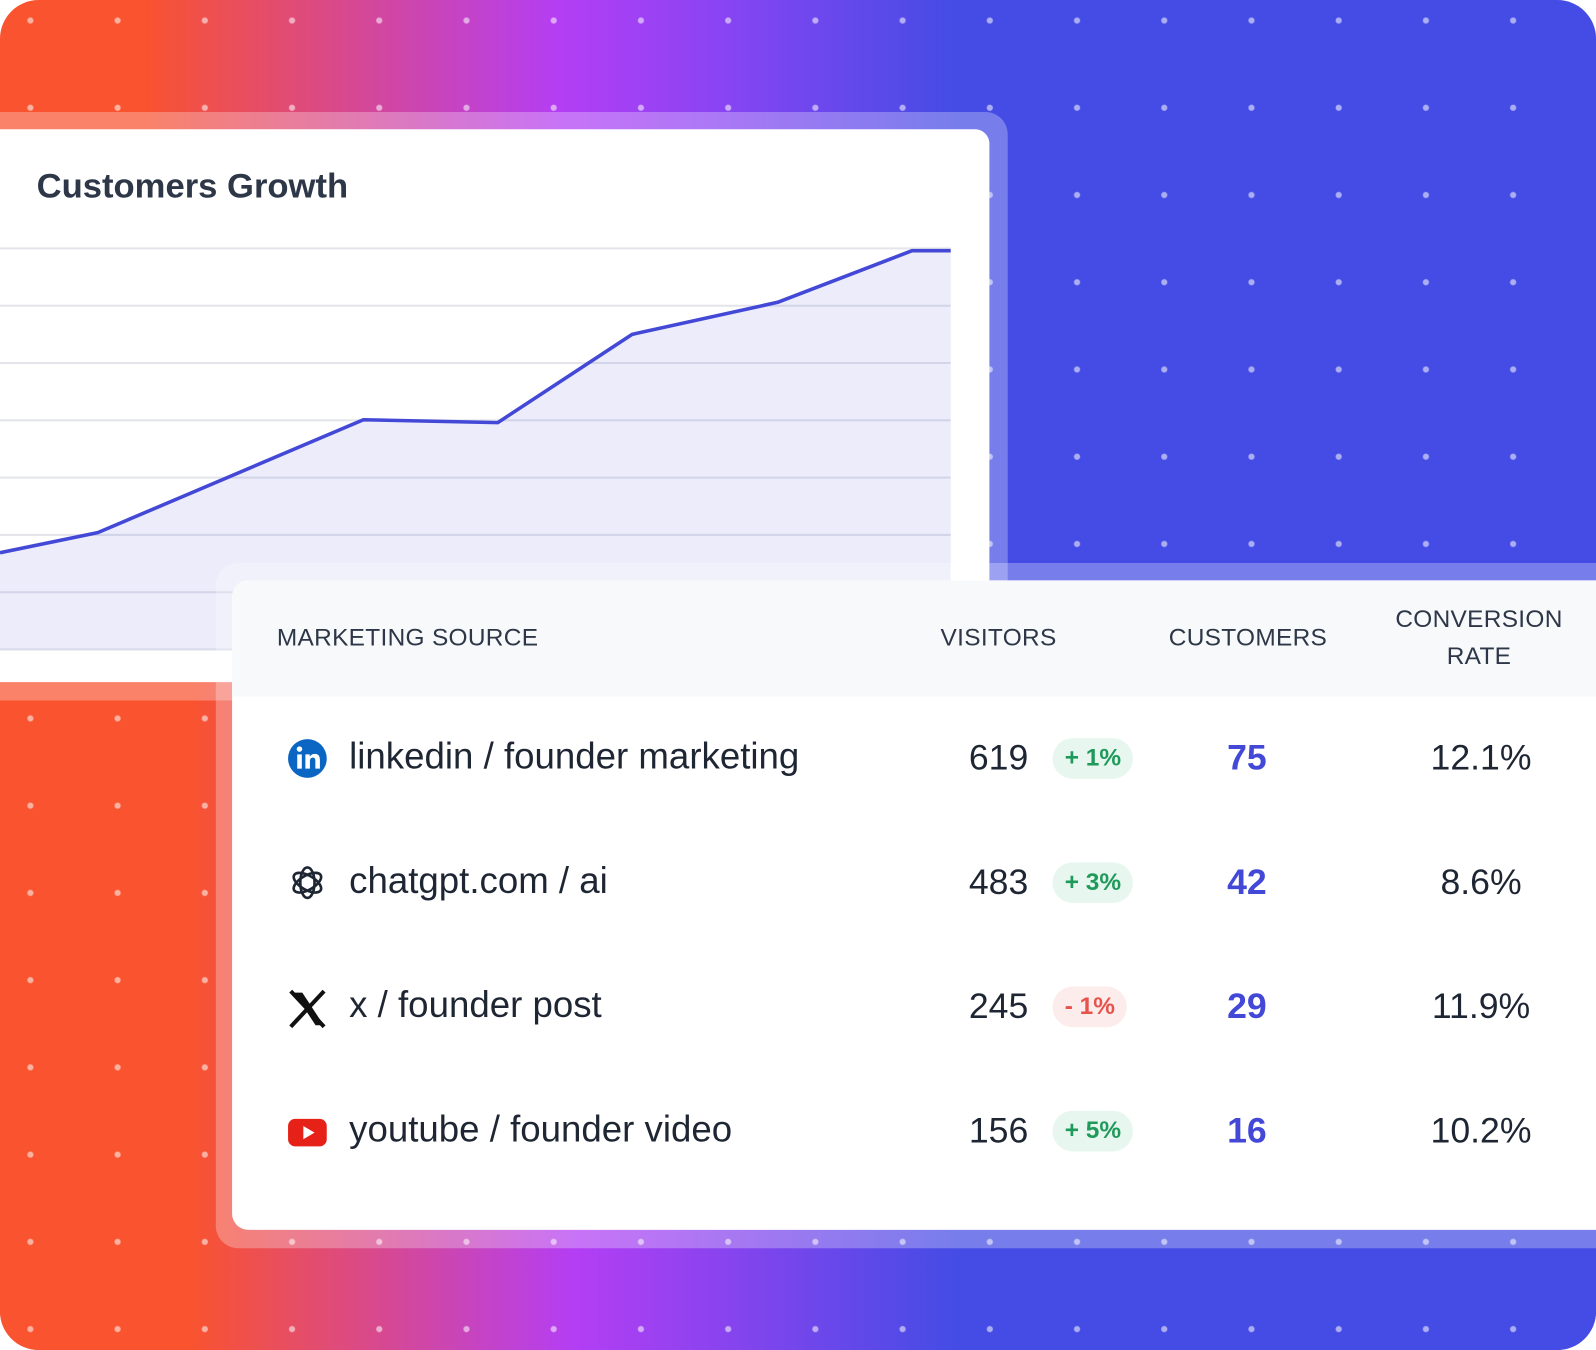  I want to click on header-cell: CONVERSION RATE, so click(1479, 637).